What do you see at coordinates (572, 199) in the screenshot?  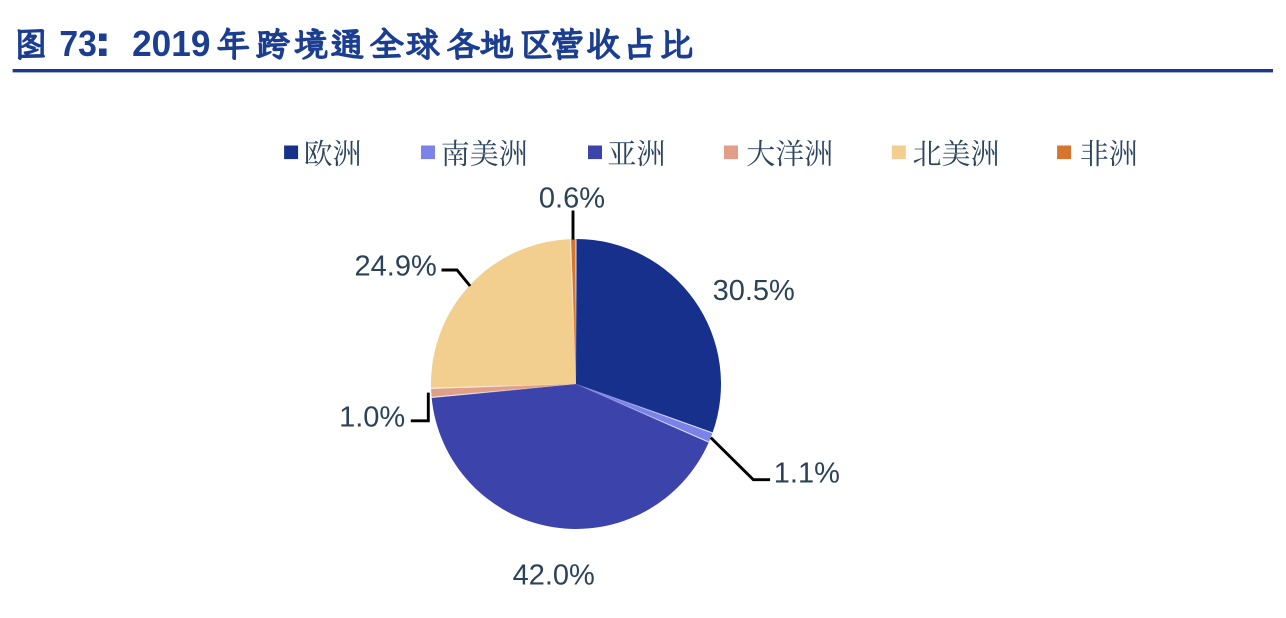 I see `svg-text: 0.6%` at bounding box center [572, 199].